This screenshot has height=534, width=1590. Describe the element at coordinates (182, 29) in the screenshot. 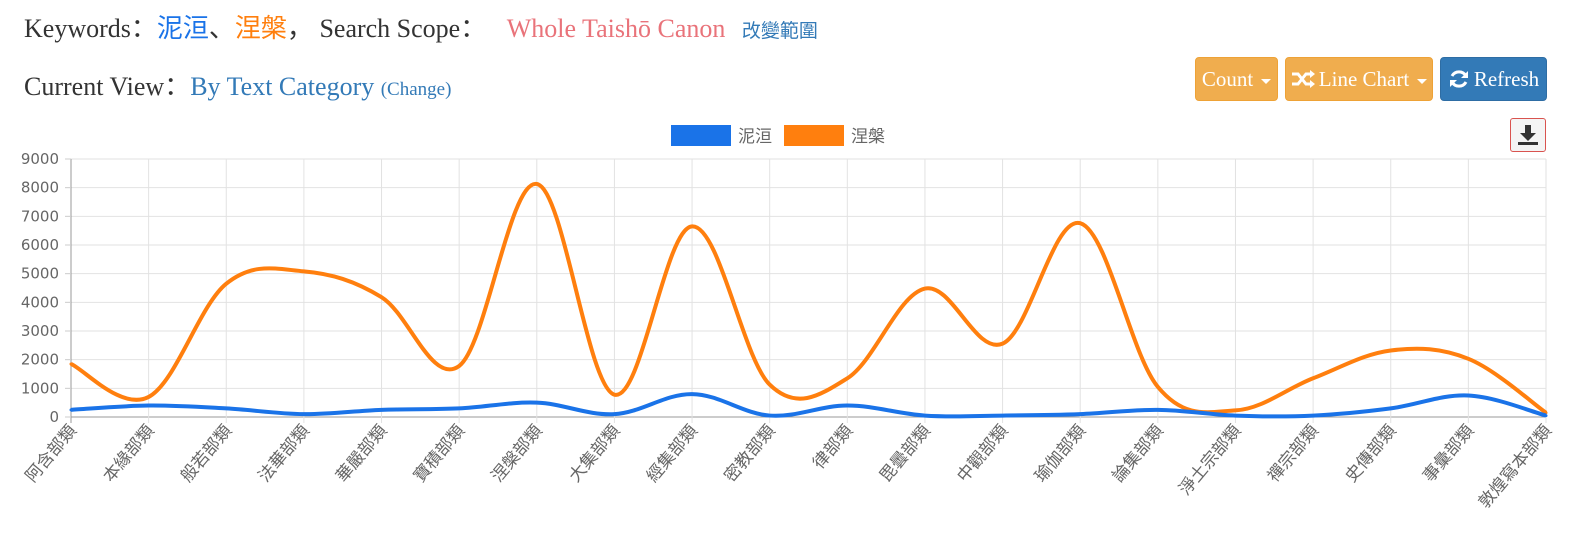

I see `keyword-1: 泥洹` at that location.